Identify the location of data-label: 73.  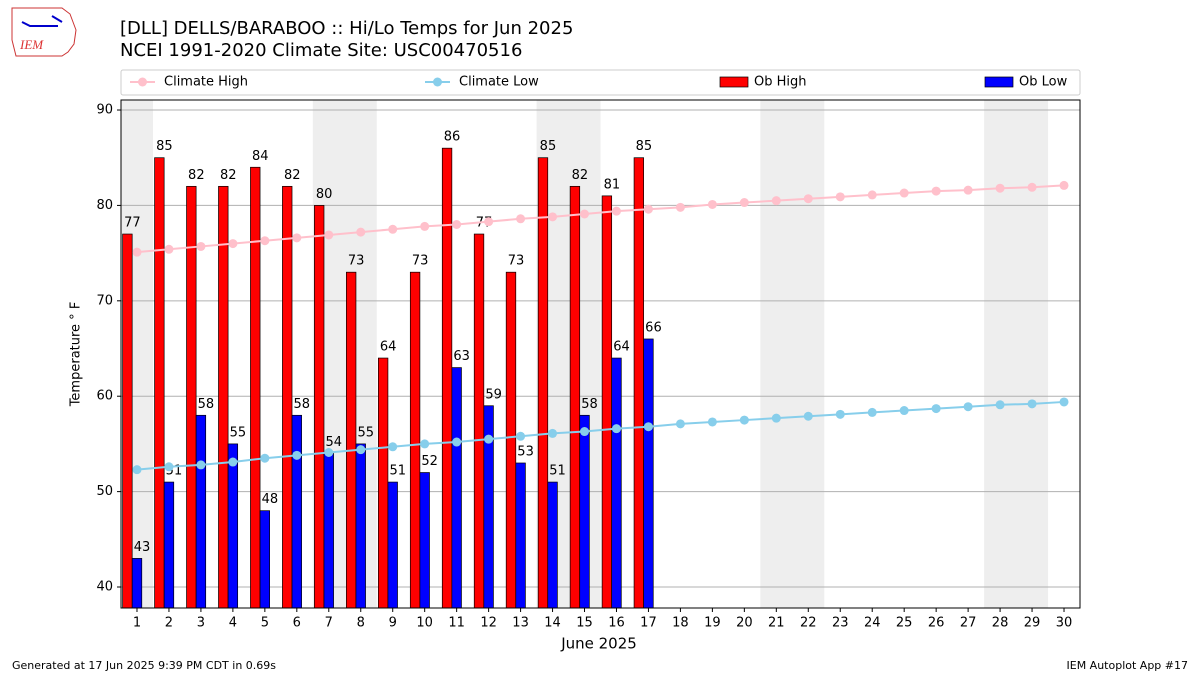
(420, 261).